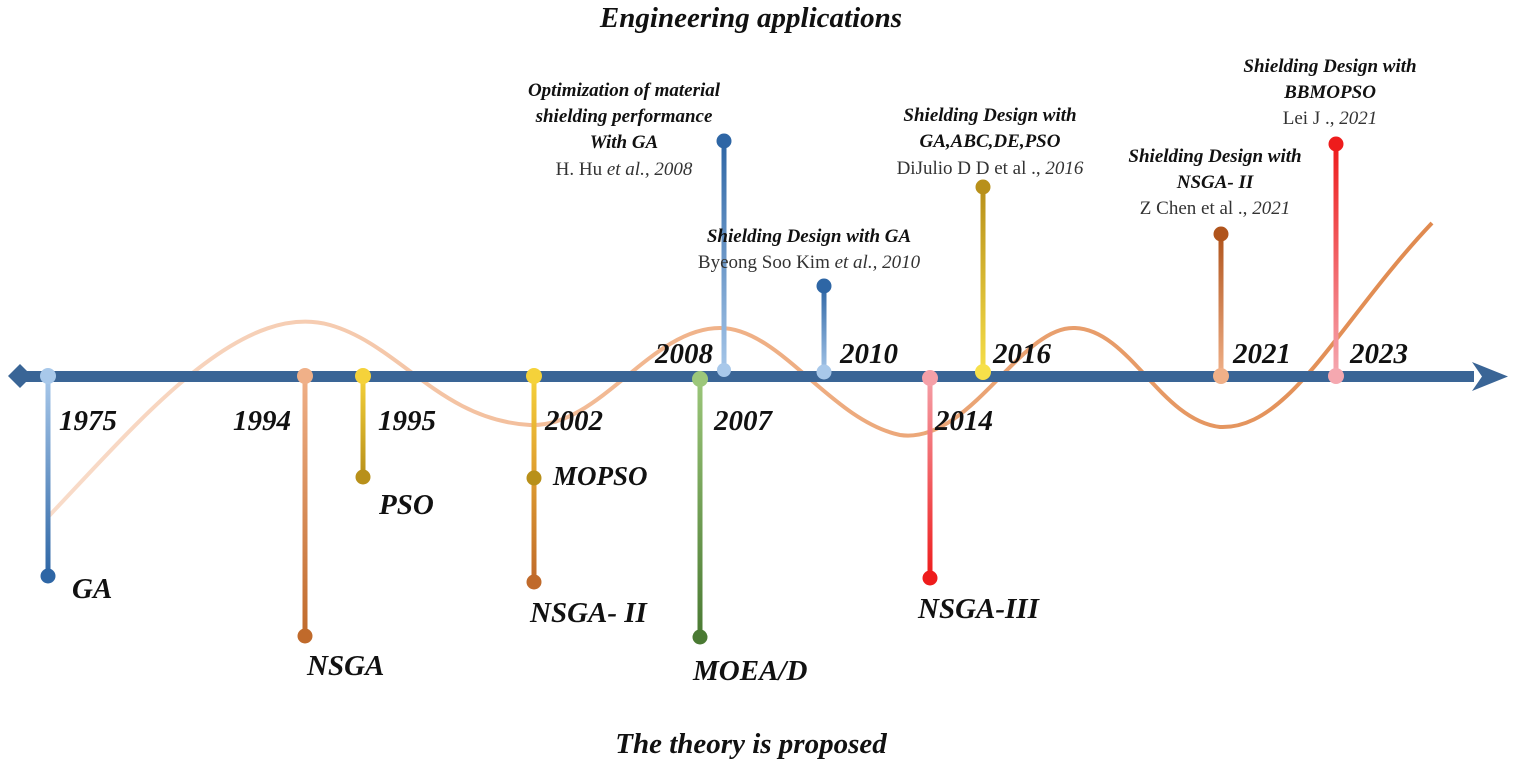 Image resolution: width=1518 pixels, height=771 pixels. I want to click on citation: Lei J ., 2021, so click(1330, 118).